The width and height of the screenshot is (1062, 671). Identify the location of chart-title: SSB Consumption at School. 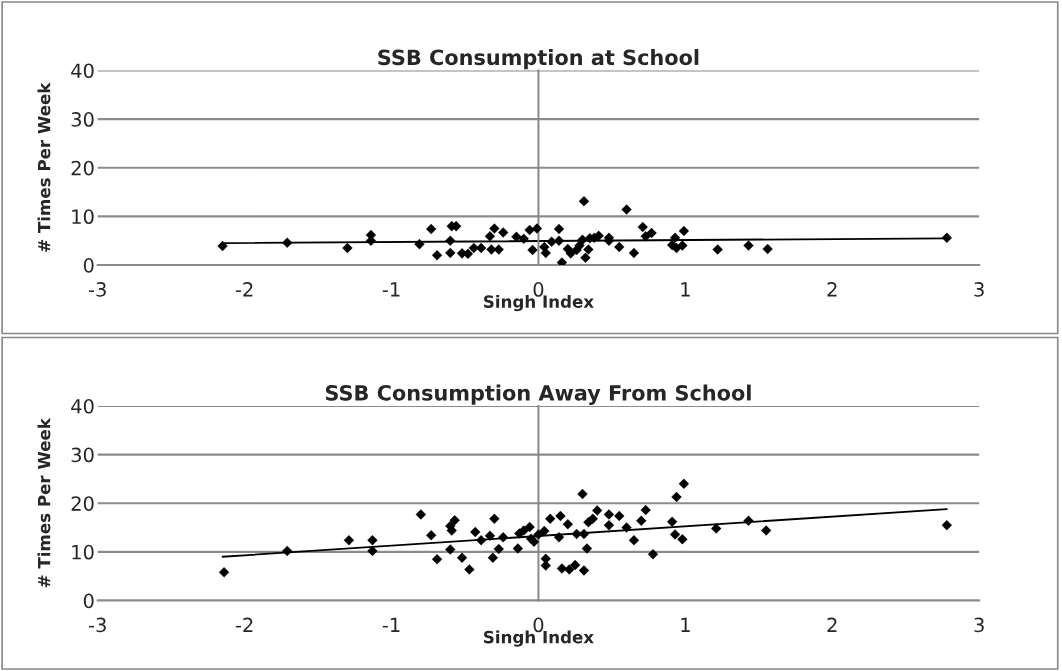
(538, 59).